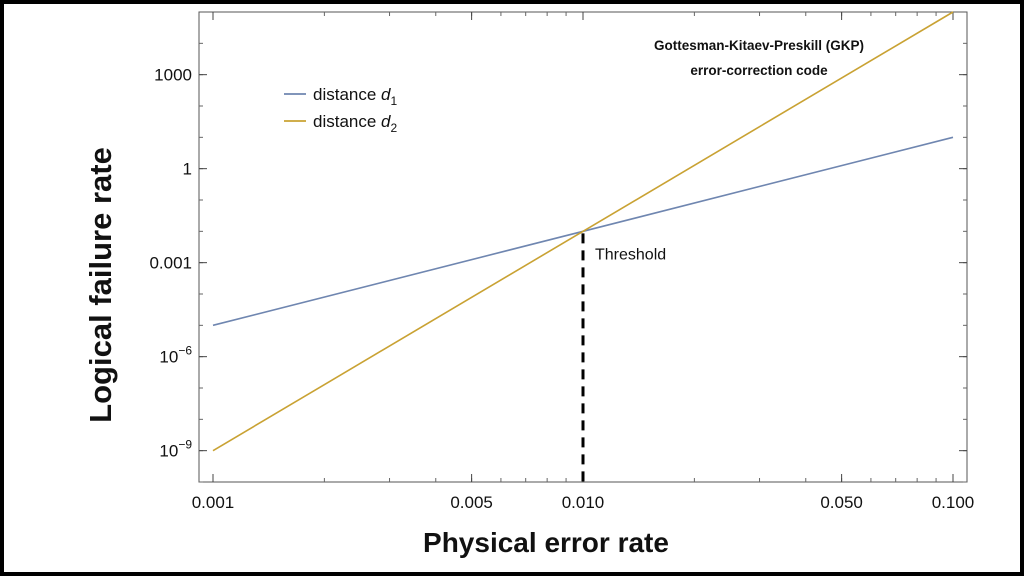  I want to click on x-tick-label: 0.050, so click(841, 502).